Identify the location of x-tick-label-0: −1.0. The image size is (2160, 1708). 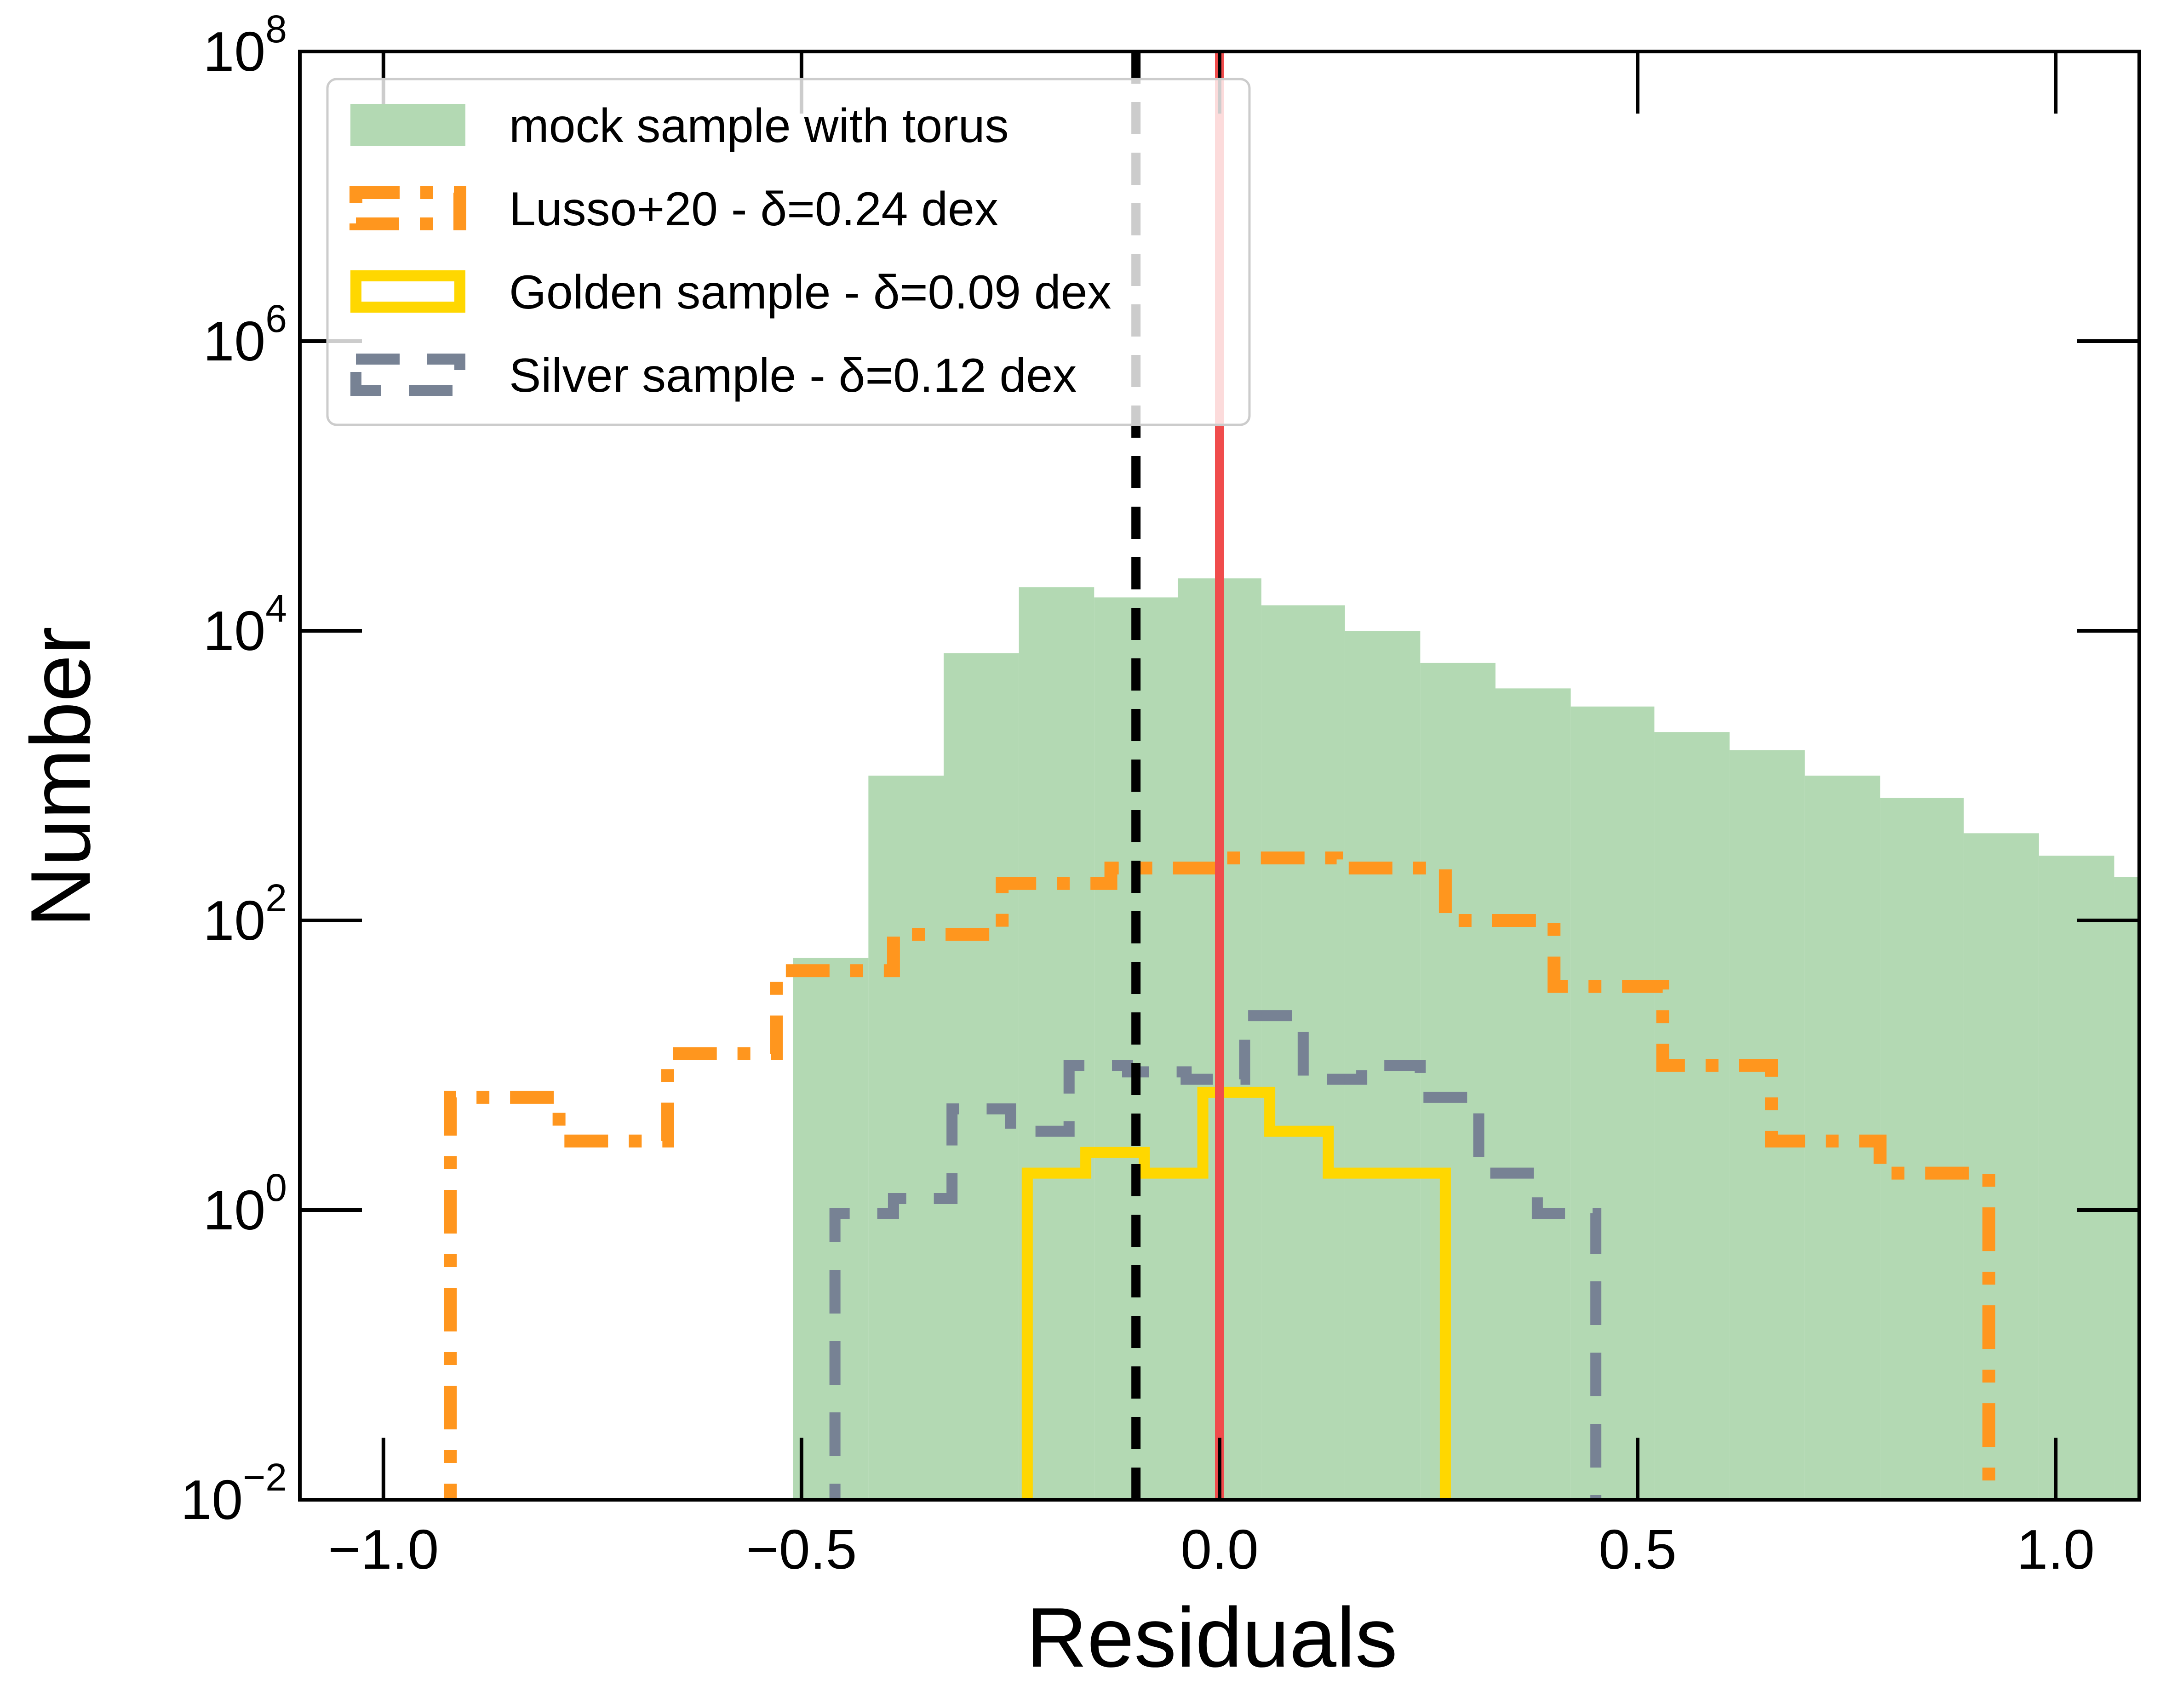
(383, 1549).